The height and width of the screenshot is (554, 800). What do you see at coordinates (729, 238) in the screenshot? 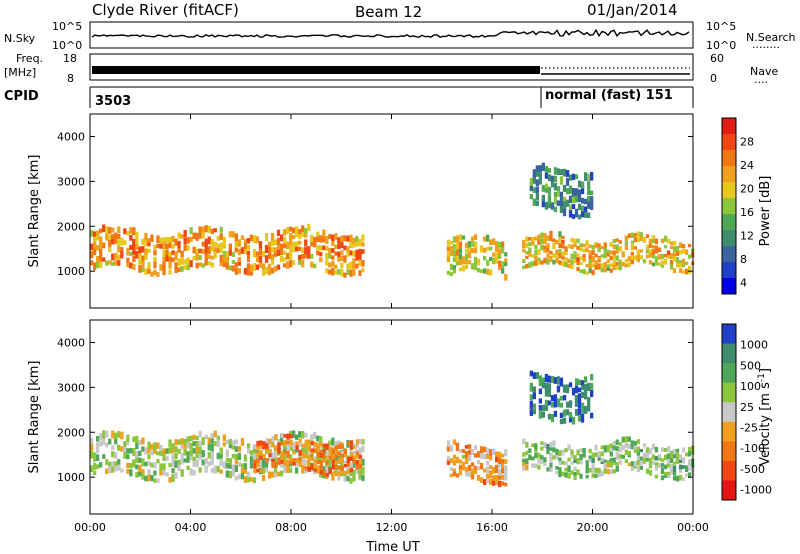
I see `power-colorbar-swatch` at bounding box center [729, 238].